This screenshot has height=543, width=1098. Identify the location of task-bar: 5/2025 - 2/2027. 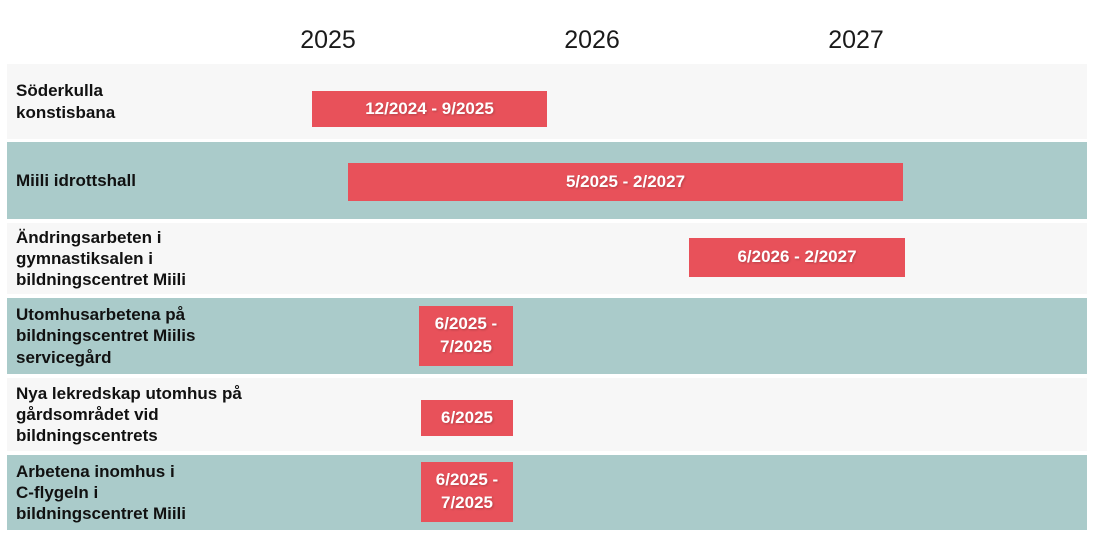
(625, 182).